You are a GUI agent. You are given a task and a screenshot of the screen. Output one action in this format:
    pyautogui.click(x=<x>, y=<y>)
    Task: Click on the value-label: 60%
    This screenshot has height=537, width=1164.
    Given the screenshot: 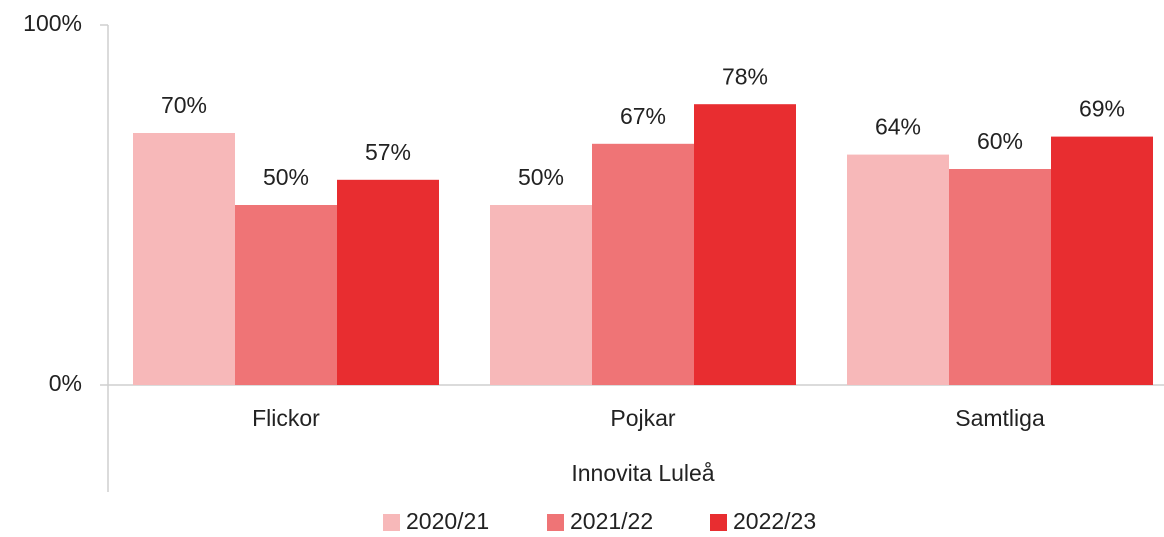 What is the action you would take?
    pyautogui.click(x=1000, y=141)
    